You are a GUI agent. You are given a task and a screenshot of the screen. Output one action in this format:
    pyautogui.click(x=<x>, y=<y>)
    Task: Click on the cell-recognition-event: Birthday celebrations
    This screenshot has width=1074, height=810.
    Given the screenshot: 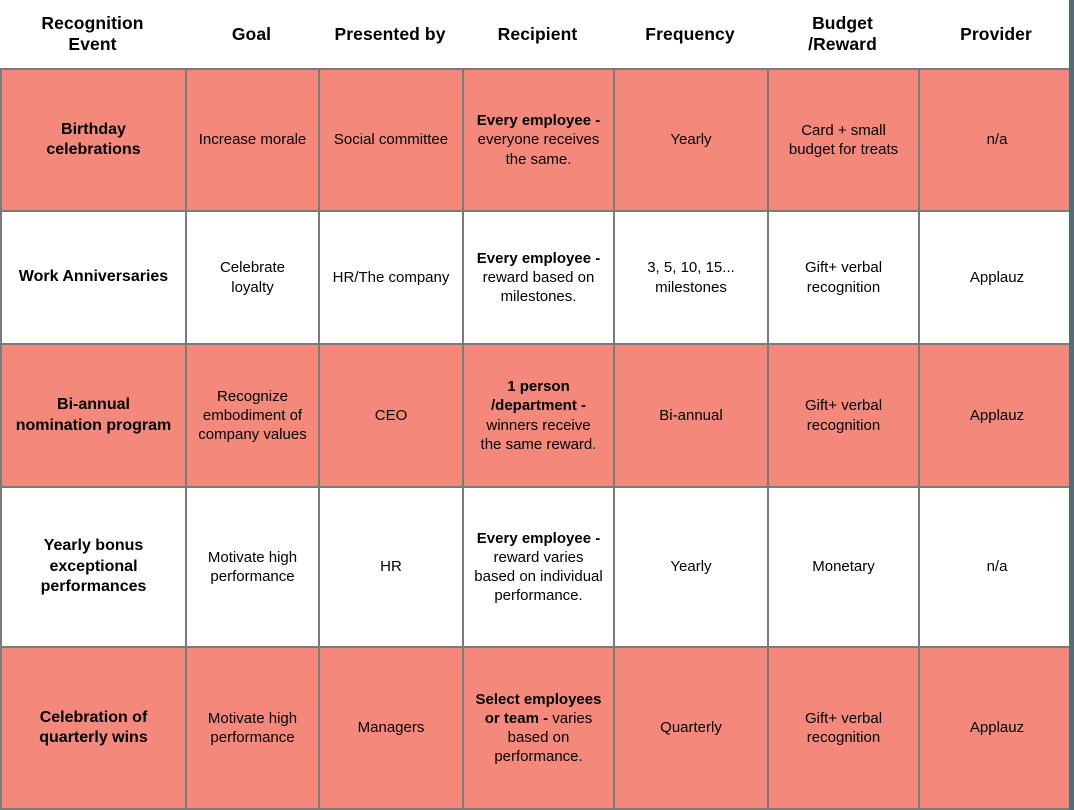 What is the action you would take?
    pyautogui.click(x=94, y=141)
    